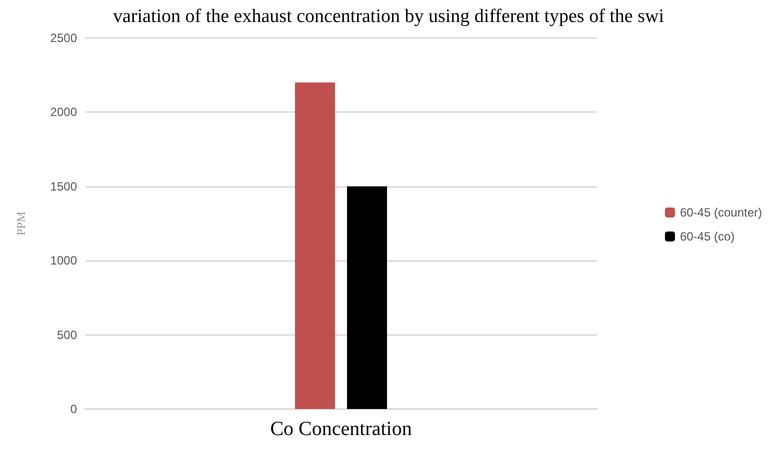 Image resolution: width=777 pixels, height=449 pixels. Describe the element at coordinates (67, 335) in the screenshot. I see `y-tick-label: 500` at that location.